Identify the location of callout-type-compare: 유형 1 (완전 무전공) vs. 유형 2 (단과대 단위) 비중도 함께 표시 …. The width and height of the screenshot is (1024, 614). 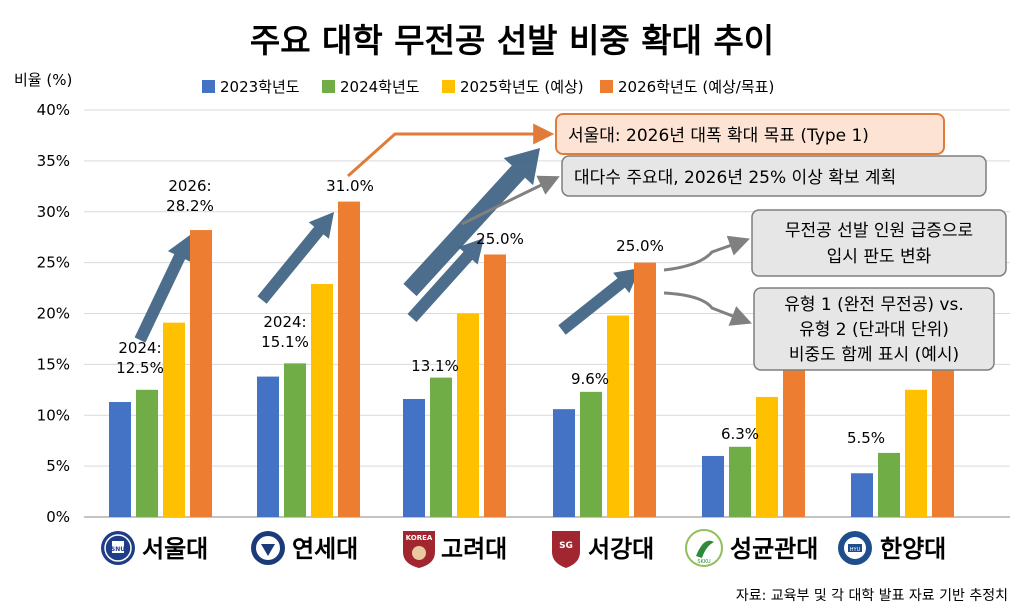
(874, 329).